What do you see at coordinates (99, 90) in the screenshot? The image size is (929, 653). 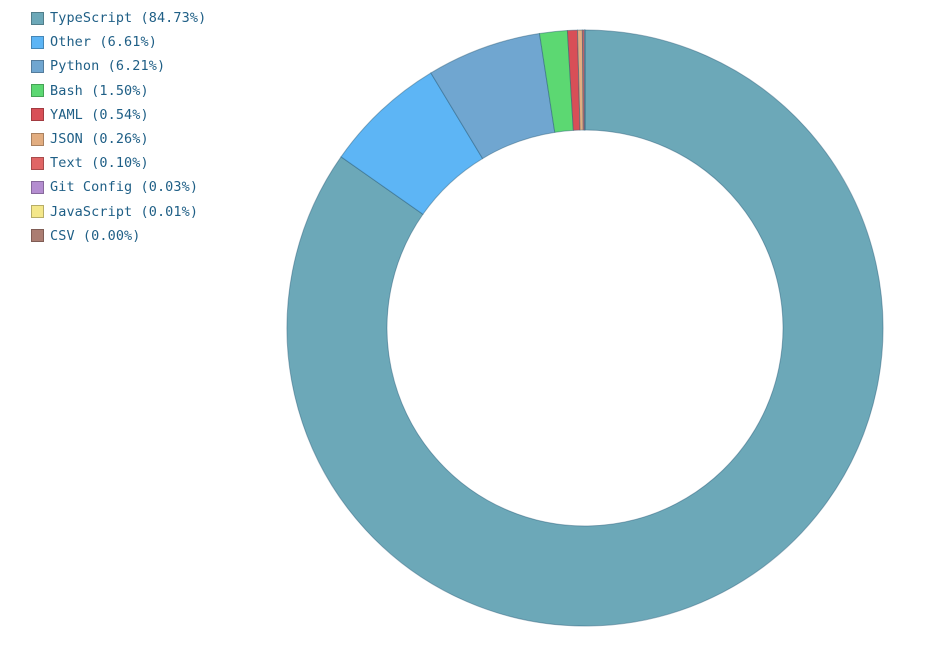 I see `legend-label: Bash (1.50%)` at bounding box center [99, 90].